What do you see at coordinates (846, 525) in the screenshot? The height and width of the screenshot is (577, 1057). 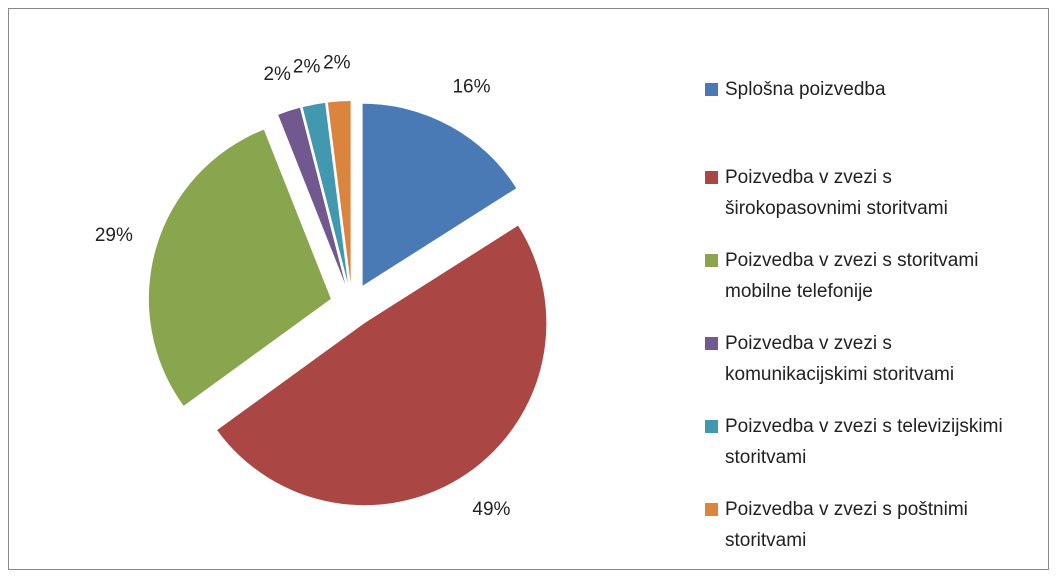 I see `legend-label: Poizvedba v zvezi s poštnimi storitvami` at bounding box center [846, 525].